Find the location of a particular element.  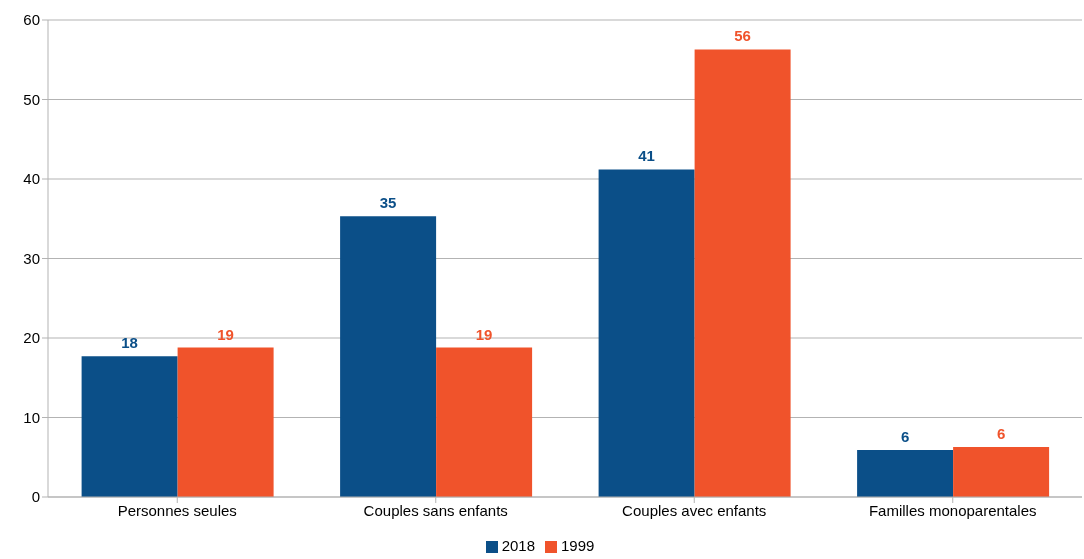

y-tick-label: 60 is located at coordinates (31, 20).